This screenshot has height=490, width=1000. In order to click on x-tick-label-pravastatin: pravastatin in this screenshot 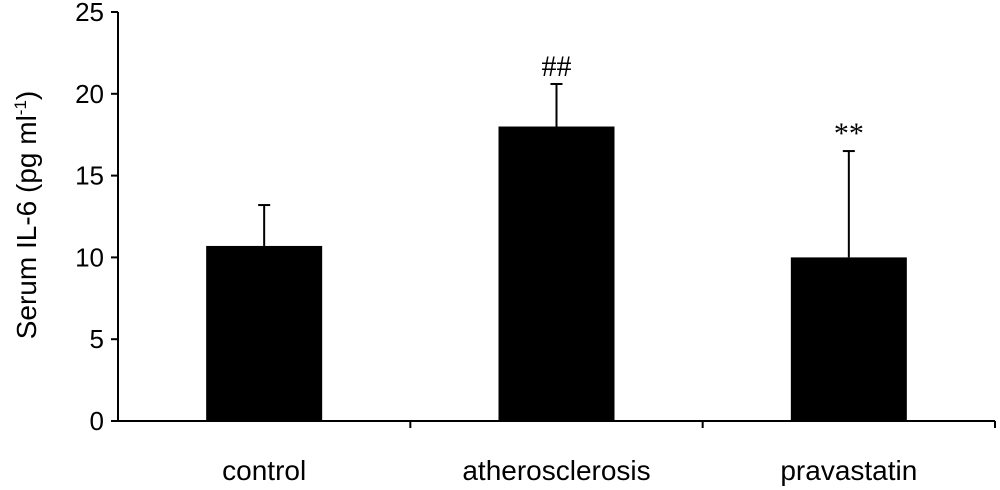, I will do `click(848, 470)`.